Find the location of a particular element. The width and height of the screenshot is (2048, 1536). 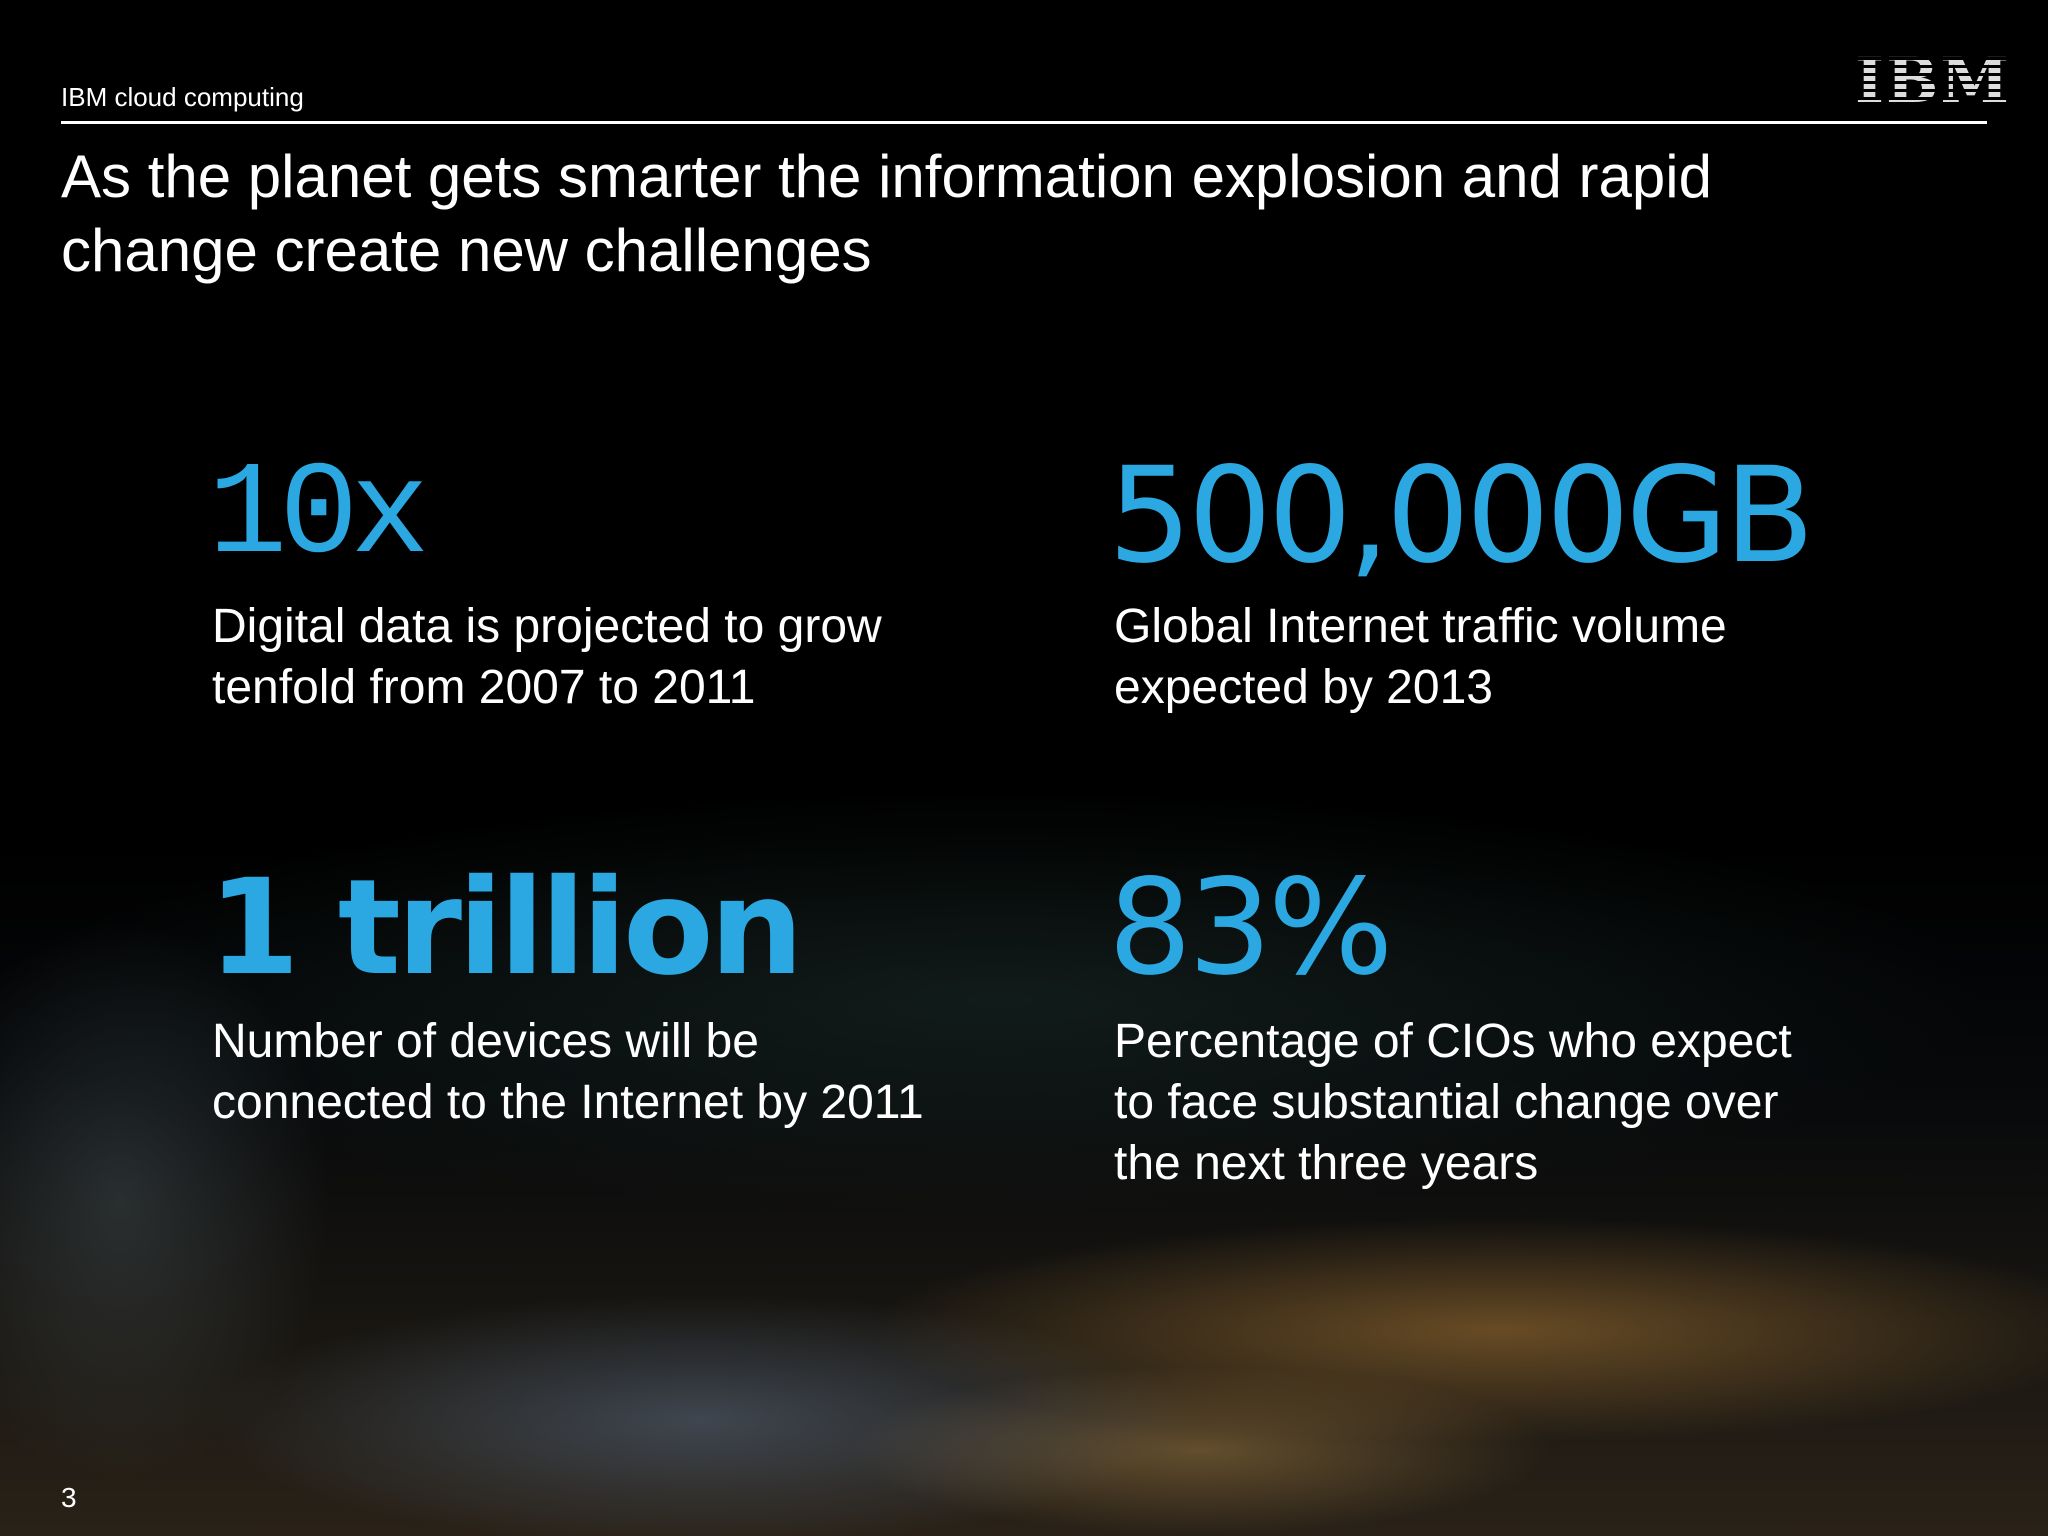

logo: IBM is located at coordinates (1933, 80).